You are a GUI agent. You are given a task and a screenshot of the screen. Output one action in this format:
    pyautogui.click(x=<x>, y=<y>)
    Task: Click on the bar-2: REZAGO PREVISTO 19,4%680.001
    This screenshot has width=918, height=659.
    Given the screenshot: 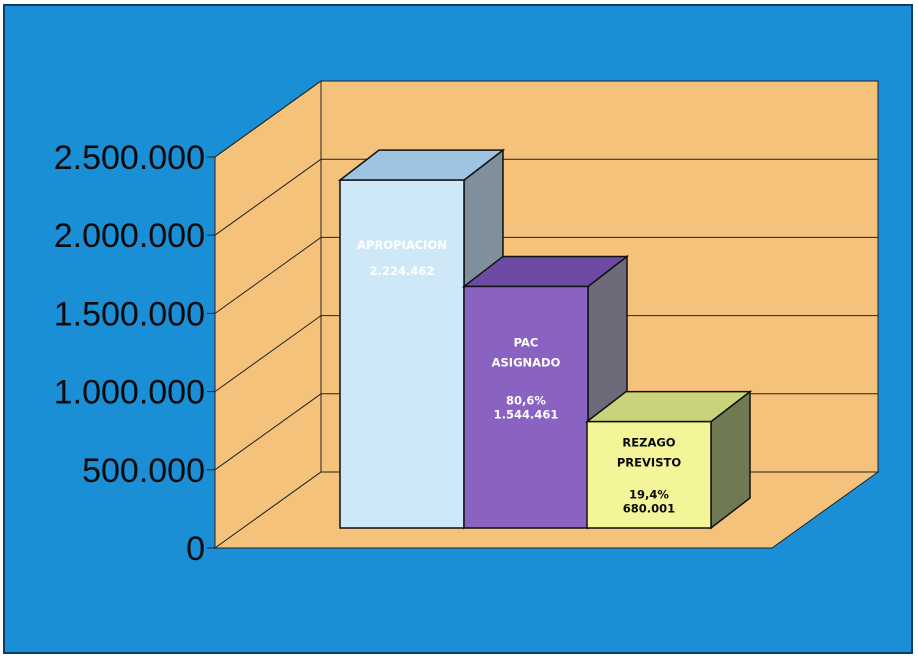 What is the action you would take?
    pyautogui.click(x=668, y=460)
    